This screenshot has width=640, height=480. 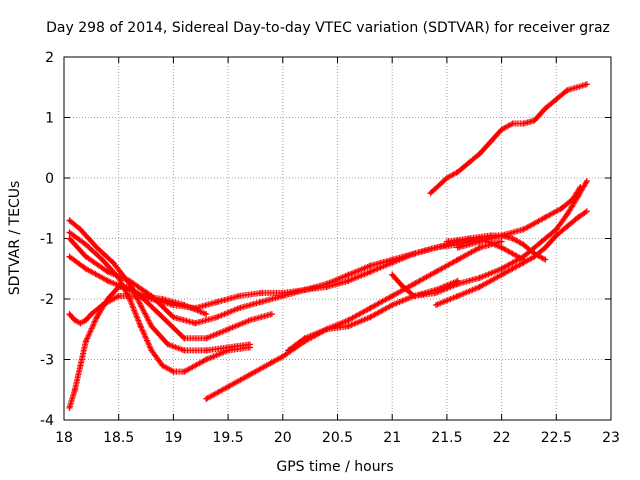 I want to click on y-tick-label: 1, so click(x=49, y=119).